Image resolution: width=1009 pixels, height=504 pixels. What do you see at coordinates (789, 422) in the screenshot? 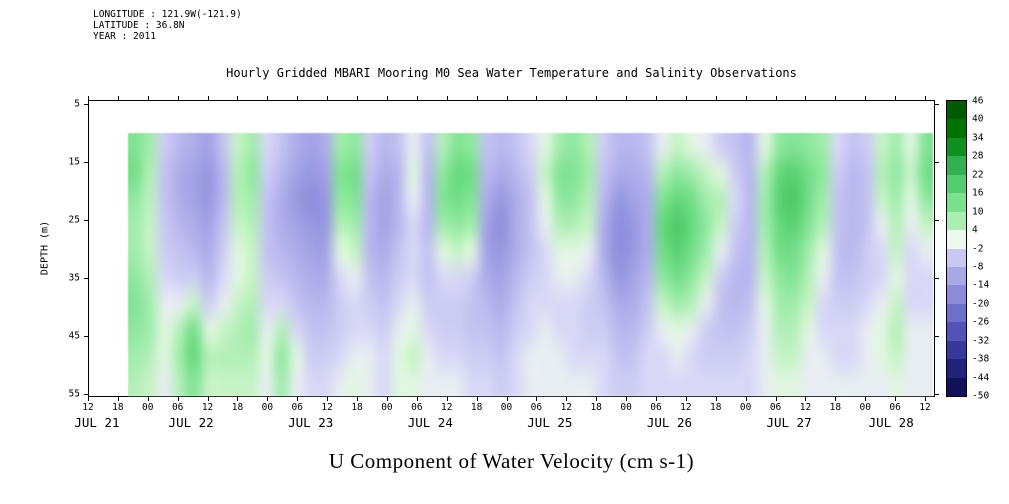
I see `x-axis-date-label: JUL 27` at bounding box center [789, 422].